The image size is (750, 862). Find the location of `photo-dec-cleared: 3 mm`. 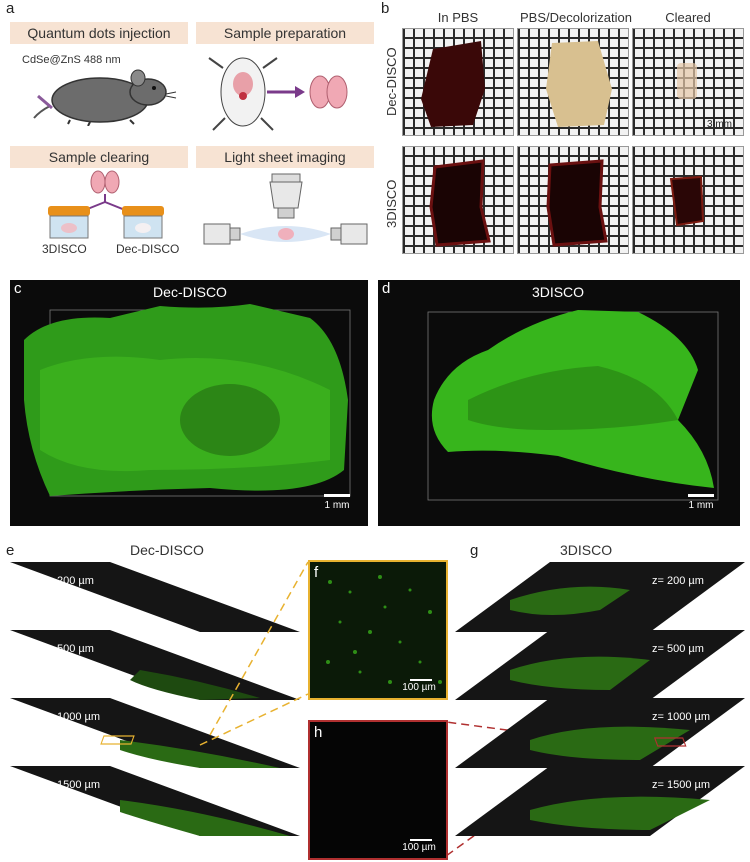

photo-dec-cleared: 3 mm is located at coordinates (688, 82).